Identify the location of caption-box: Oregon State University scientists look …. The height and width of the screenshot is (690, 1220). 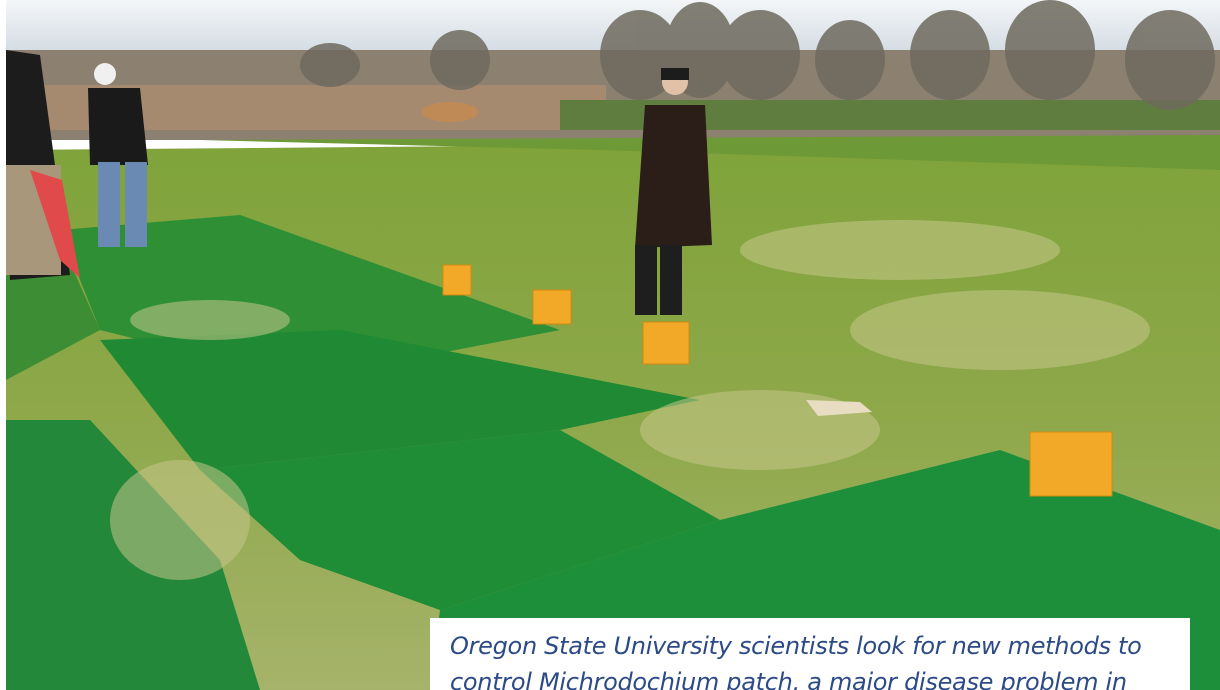
(810, 654).